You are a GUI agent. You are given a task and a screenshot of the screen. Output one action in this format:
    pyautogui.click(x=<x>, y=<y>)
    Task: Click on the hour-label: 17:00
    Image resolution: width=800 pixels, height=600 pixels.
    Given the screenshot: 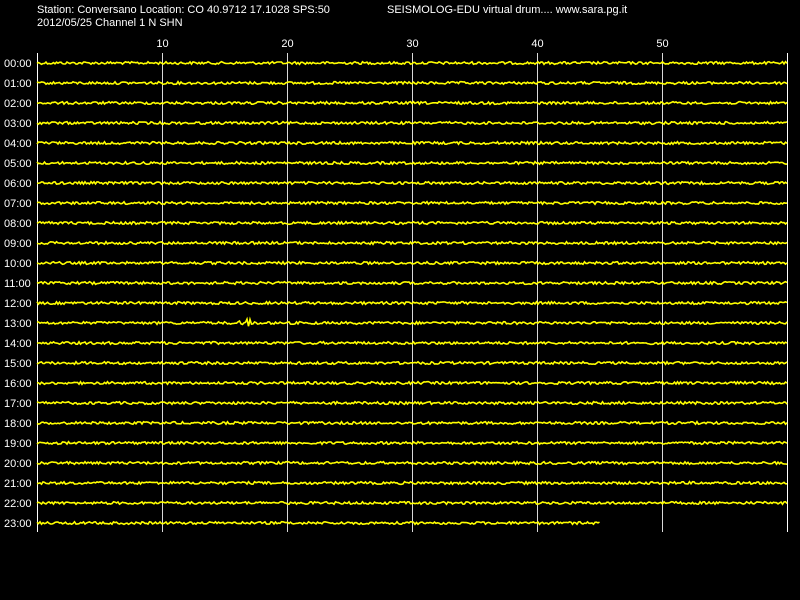 What is the action you would take?
    pyautogui.click(x=18, y=404)
    